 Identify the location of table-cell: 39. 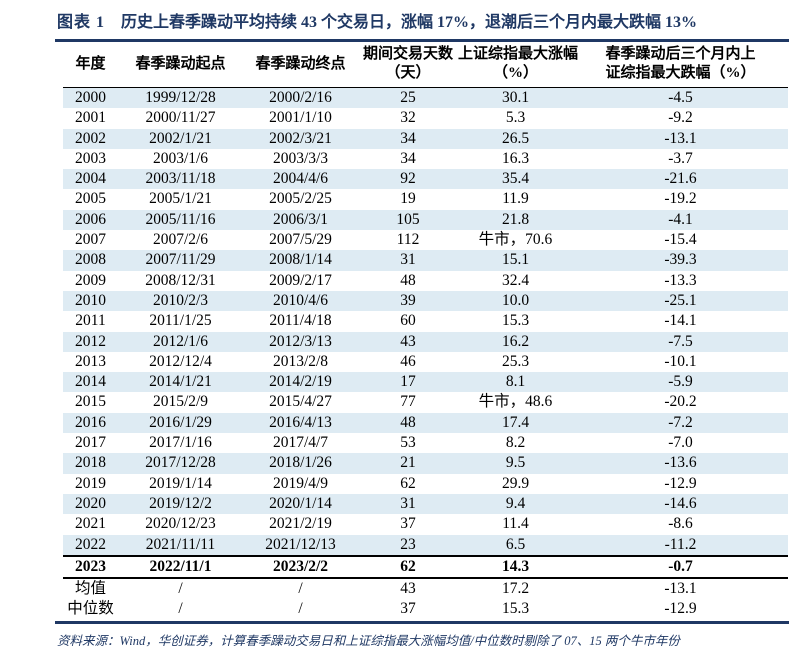
(408, 300).